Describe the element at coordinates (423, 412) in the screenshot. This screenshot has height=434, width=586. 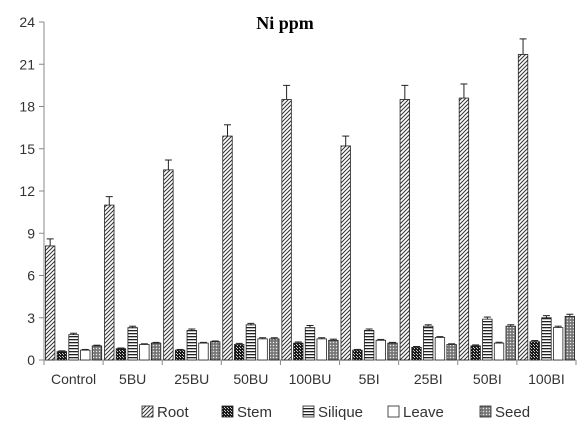
I see `legend-label: Leave` at that location.